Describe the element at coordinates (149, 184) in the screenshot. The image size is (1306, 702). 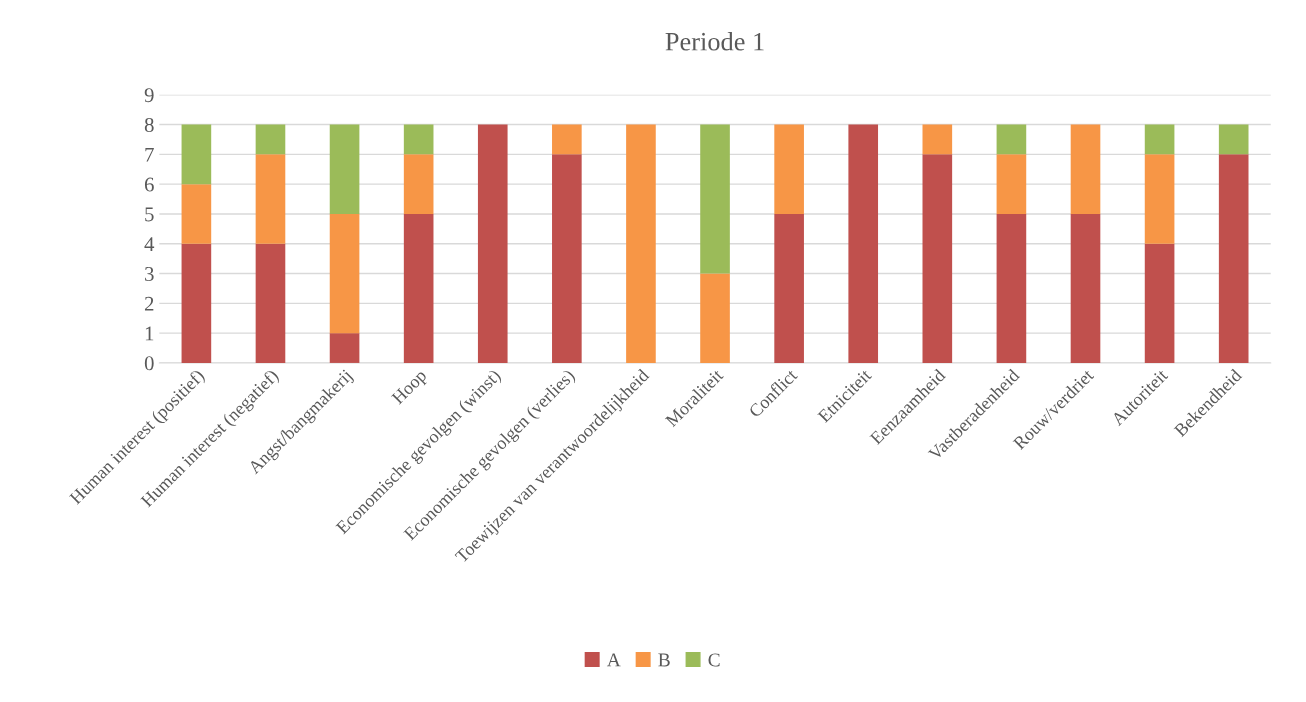
I see `y-tick-label: 6` at that location.